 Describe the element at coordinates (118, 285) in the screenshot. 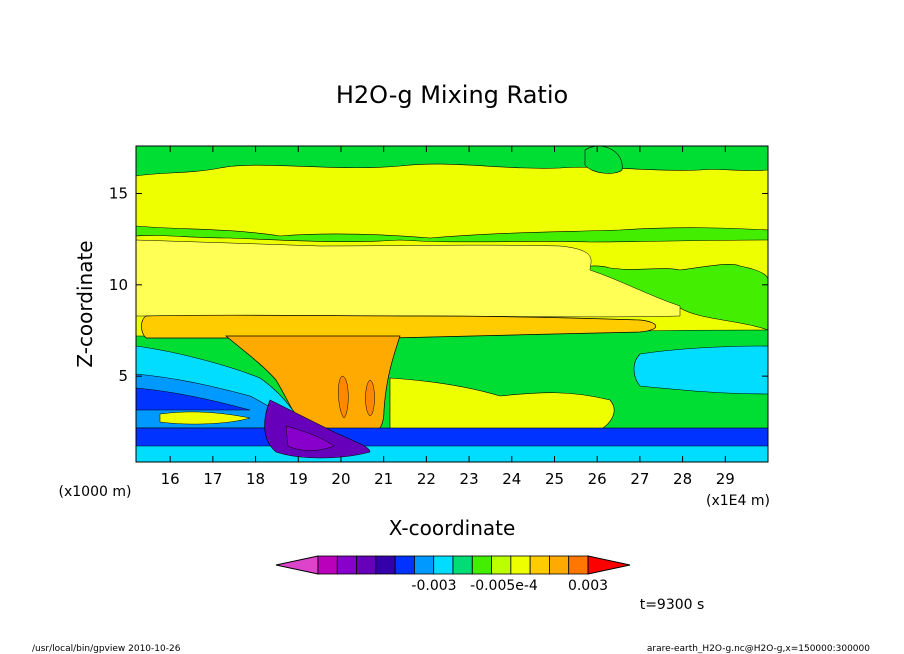

I see `y-tick-label: 10` at that location.